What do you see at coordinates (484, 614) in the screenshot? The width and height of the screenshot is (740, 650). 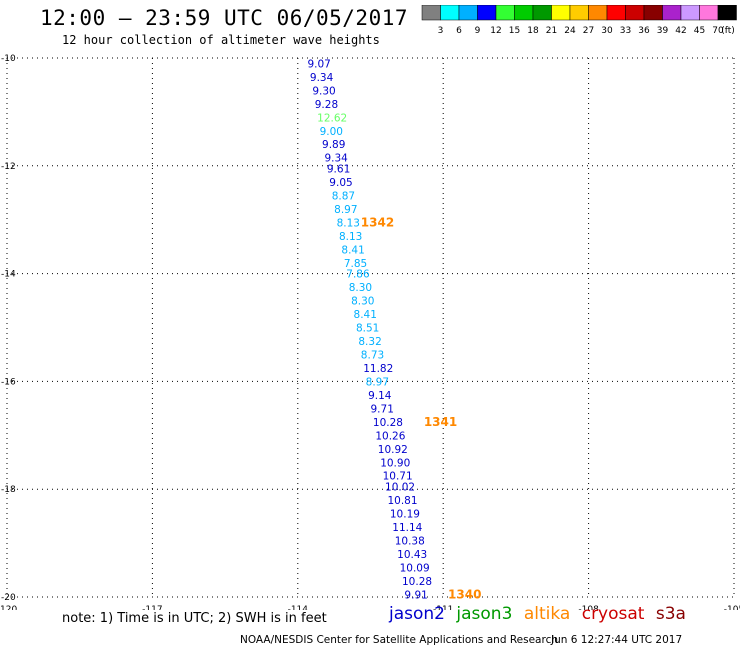 I see `legend-jason3: jason3` at bounding box center [484, 614].